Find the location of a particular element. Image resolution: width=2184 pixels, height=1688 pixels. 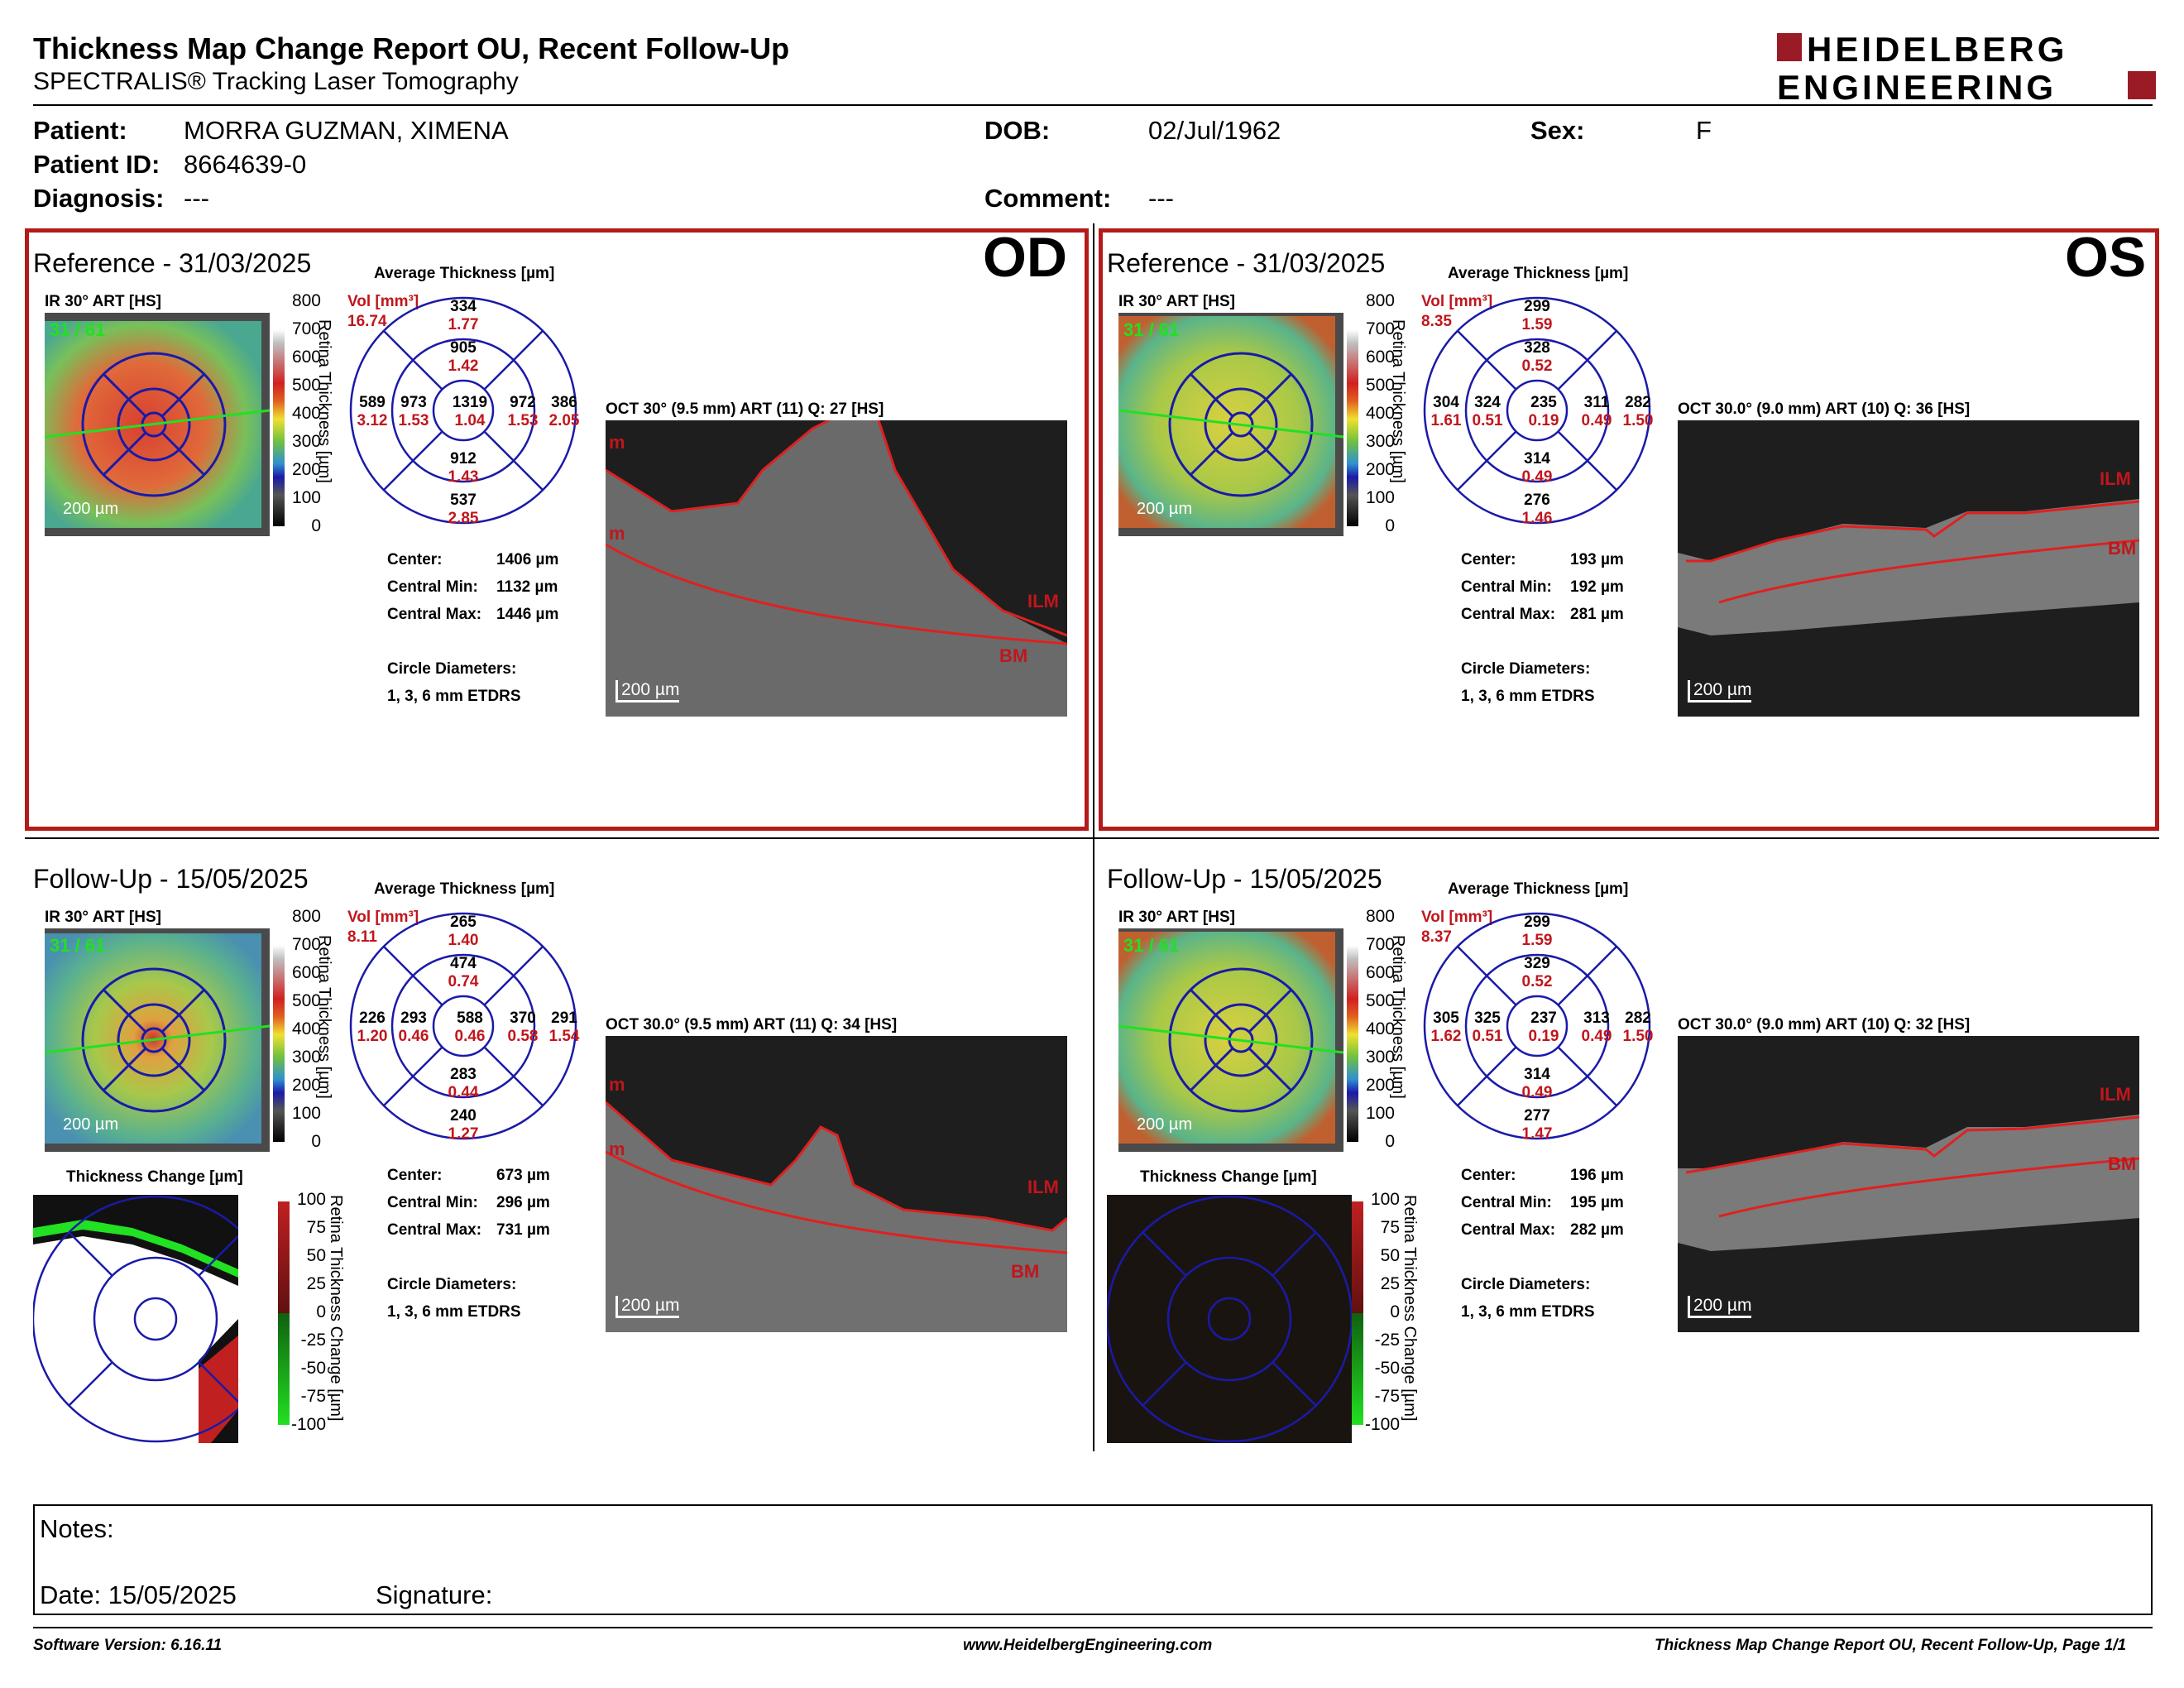

od-ref-inner-temporal: 973 1.53 is located at coordinates (413, 411).